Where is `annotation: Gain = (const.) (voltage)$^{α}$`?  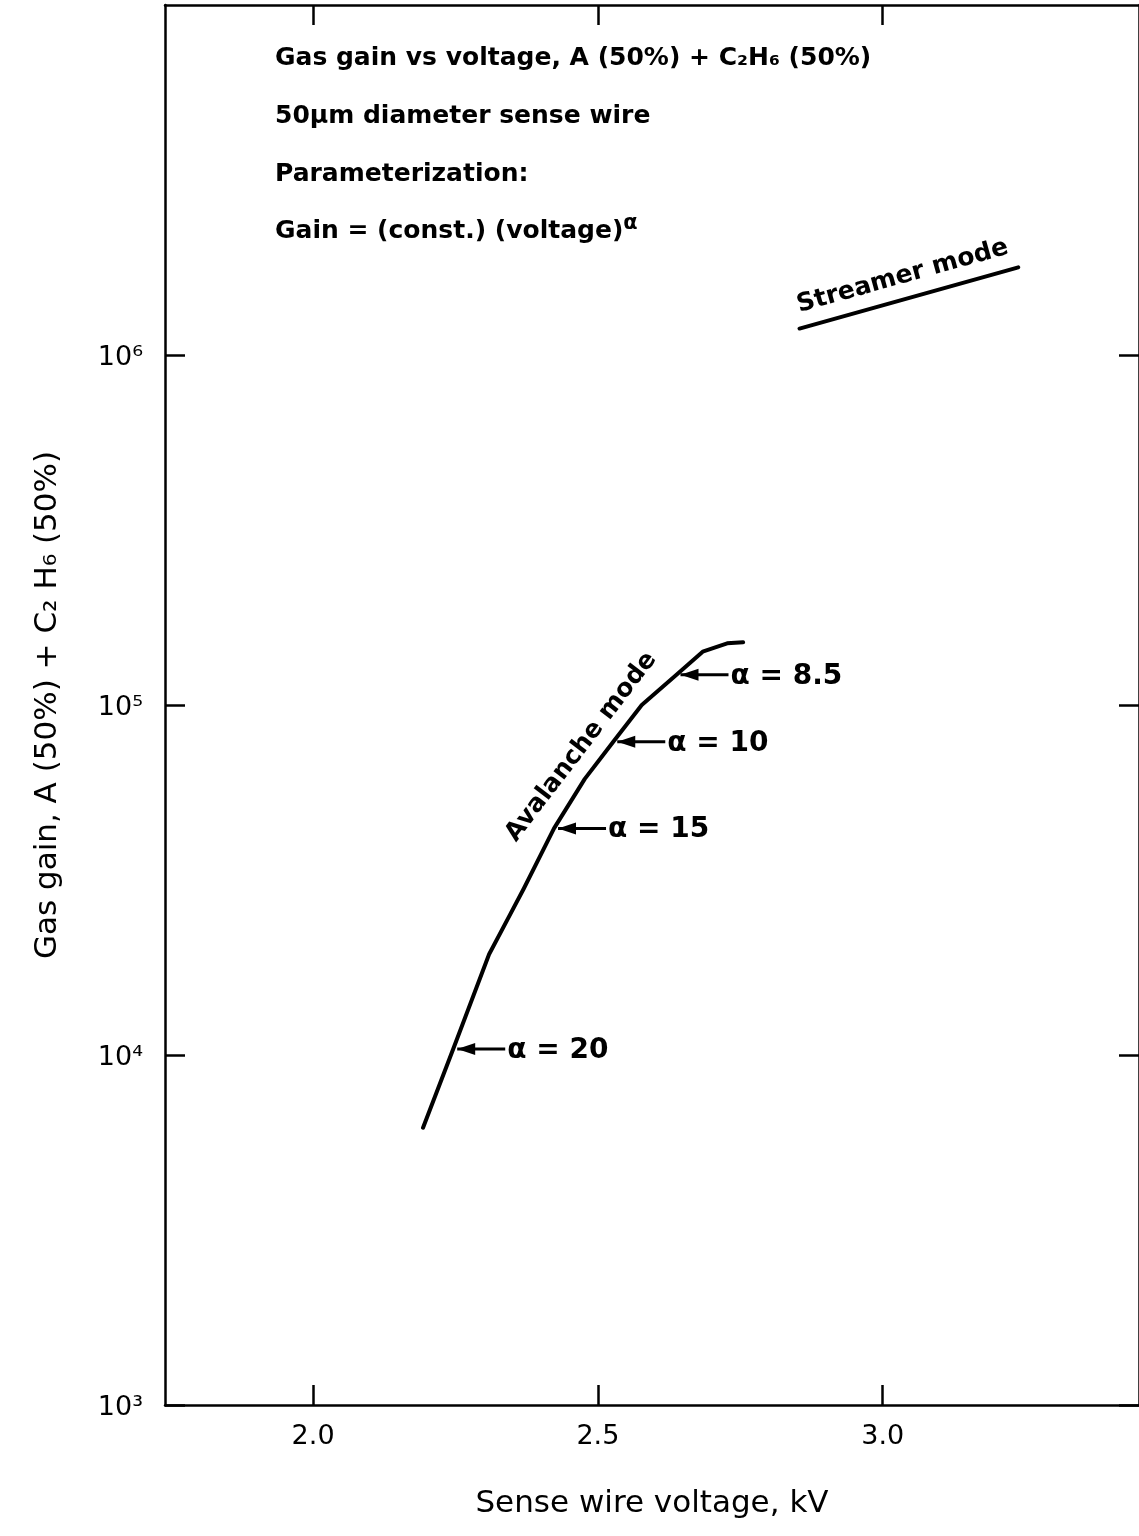
annotation: Gain = (const.) (voltage)$^{α}$ is located at coordinates (456, 227).